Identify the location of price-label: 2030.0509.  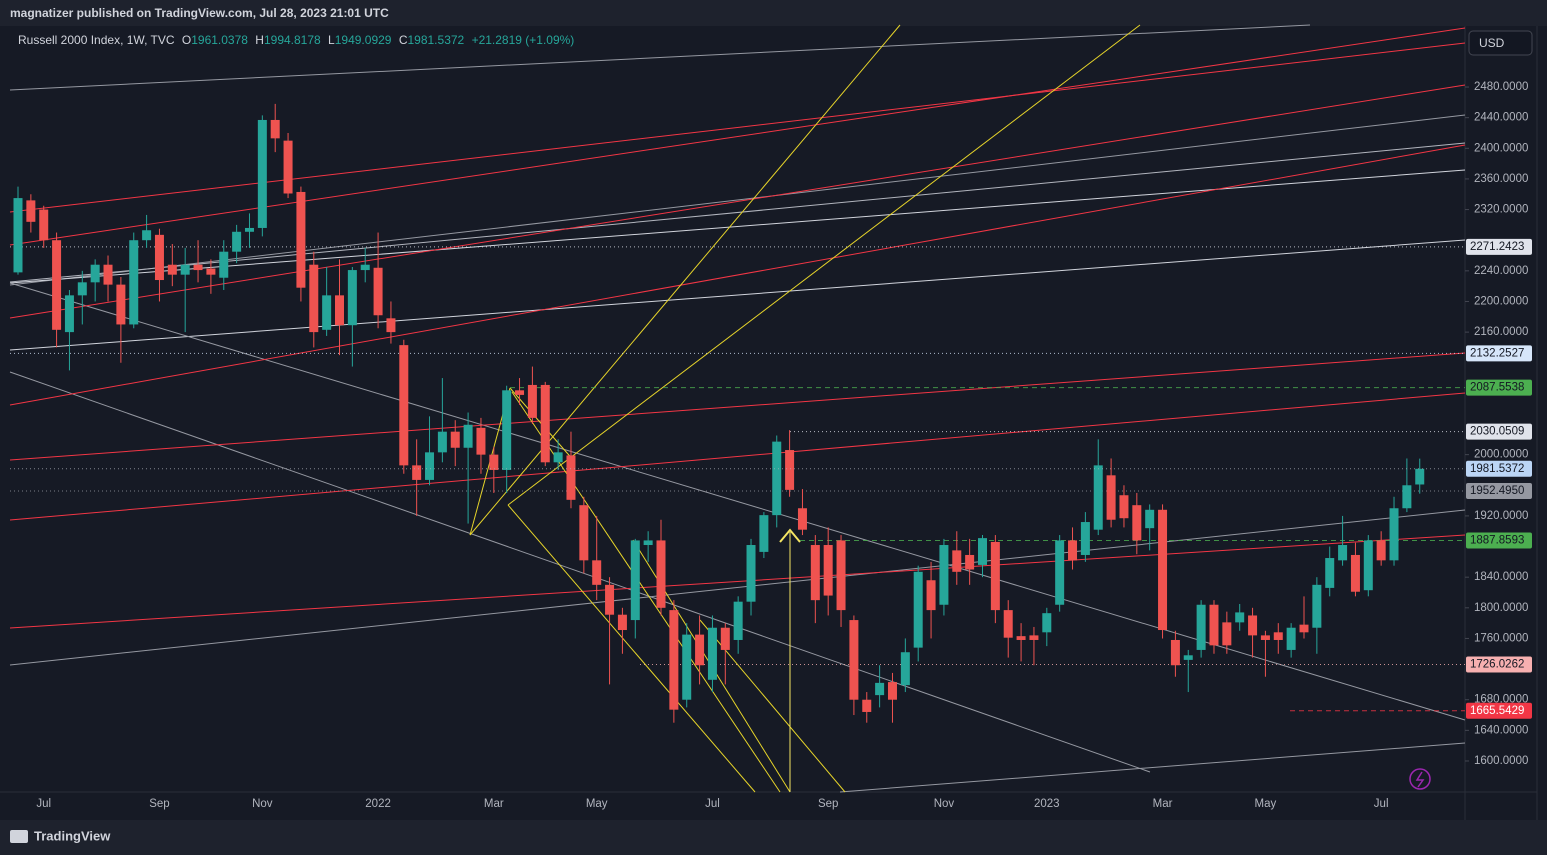
(1497, 432).